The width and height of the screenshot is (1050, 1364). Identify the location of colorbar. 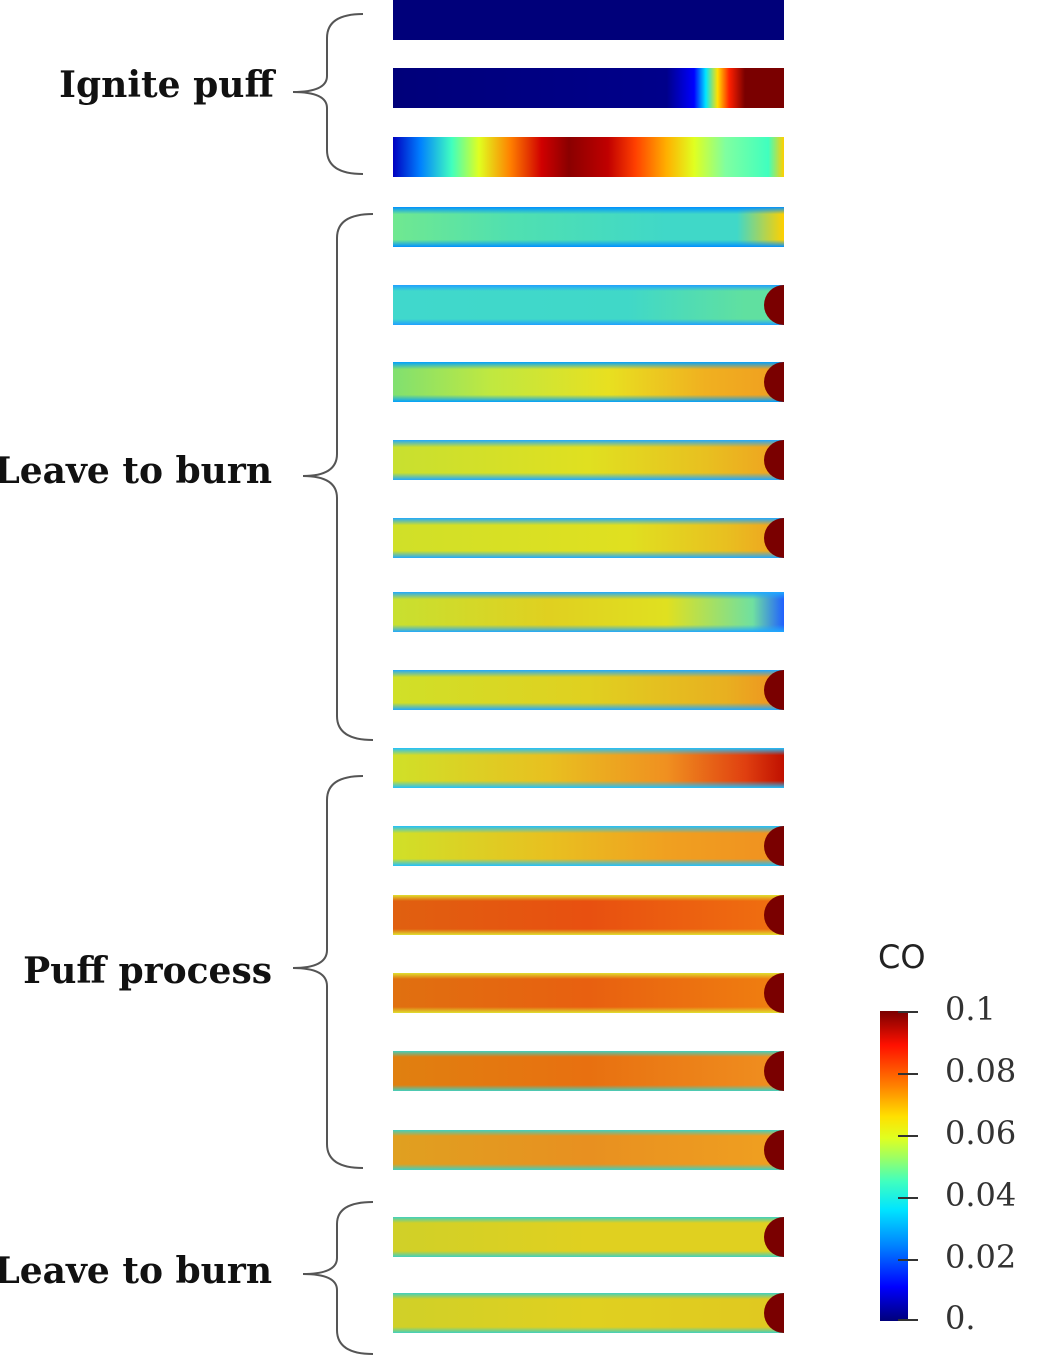
(894, 1166).